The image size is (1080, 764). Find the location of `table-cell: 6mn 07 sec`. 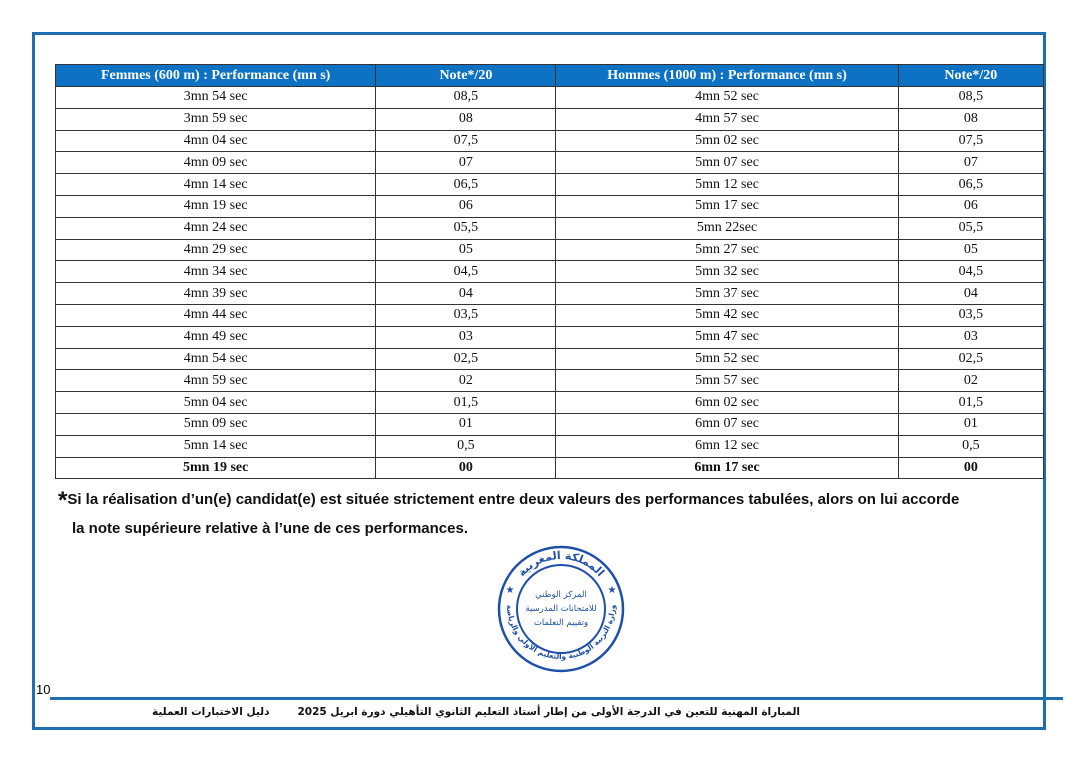

table-cell: 6mn 07 sec is located at coordinates (727, 424).